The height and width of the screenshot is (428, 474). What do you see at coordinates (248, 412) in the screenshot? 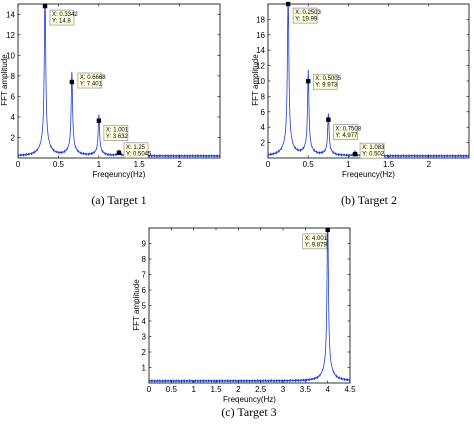
I see `panel-caption: (c) Target 3` at bounding box center [248, 412].